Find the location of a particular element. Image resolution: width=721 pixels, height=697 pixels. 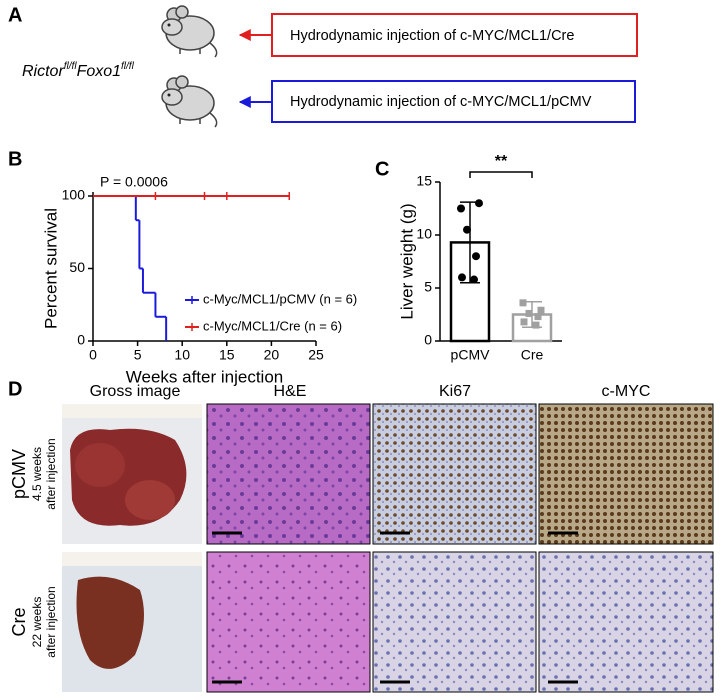

panel-label: C is located at coordinates (382, 169).